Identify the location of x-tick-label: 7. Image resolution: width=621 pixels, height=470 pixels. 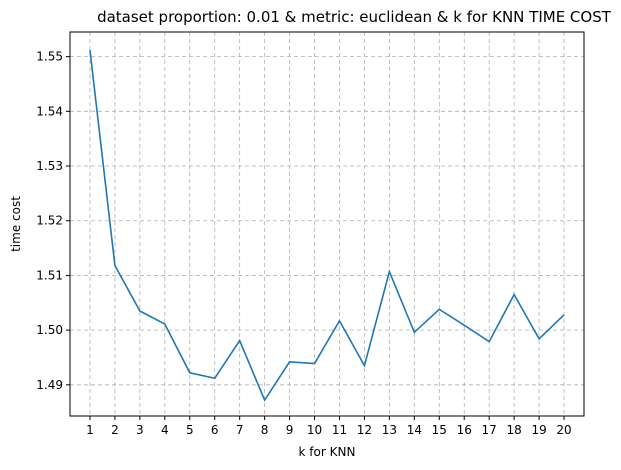
(240, 430).